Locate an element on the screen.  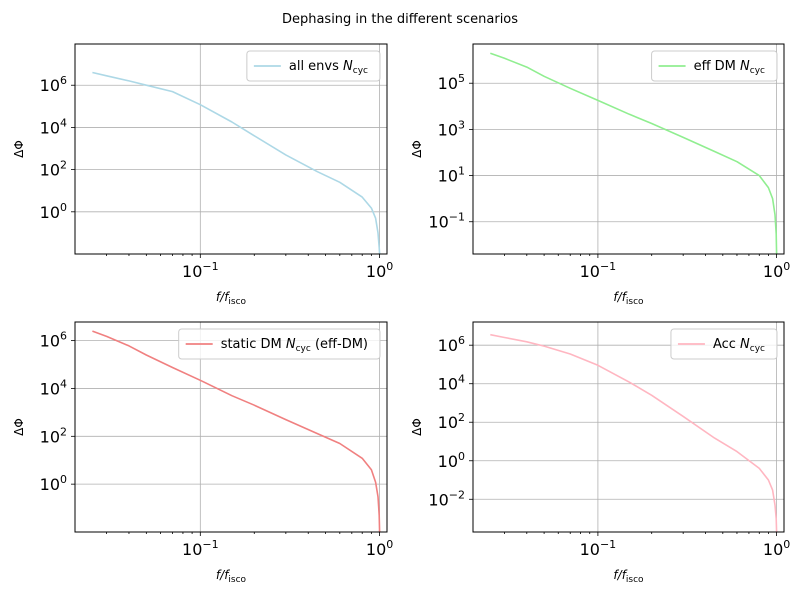
y-tick-label: 10¹ is located at coordinates (451, 175).